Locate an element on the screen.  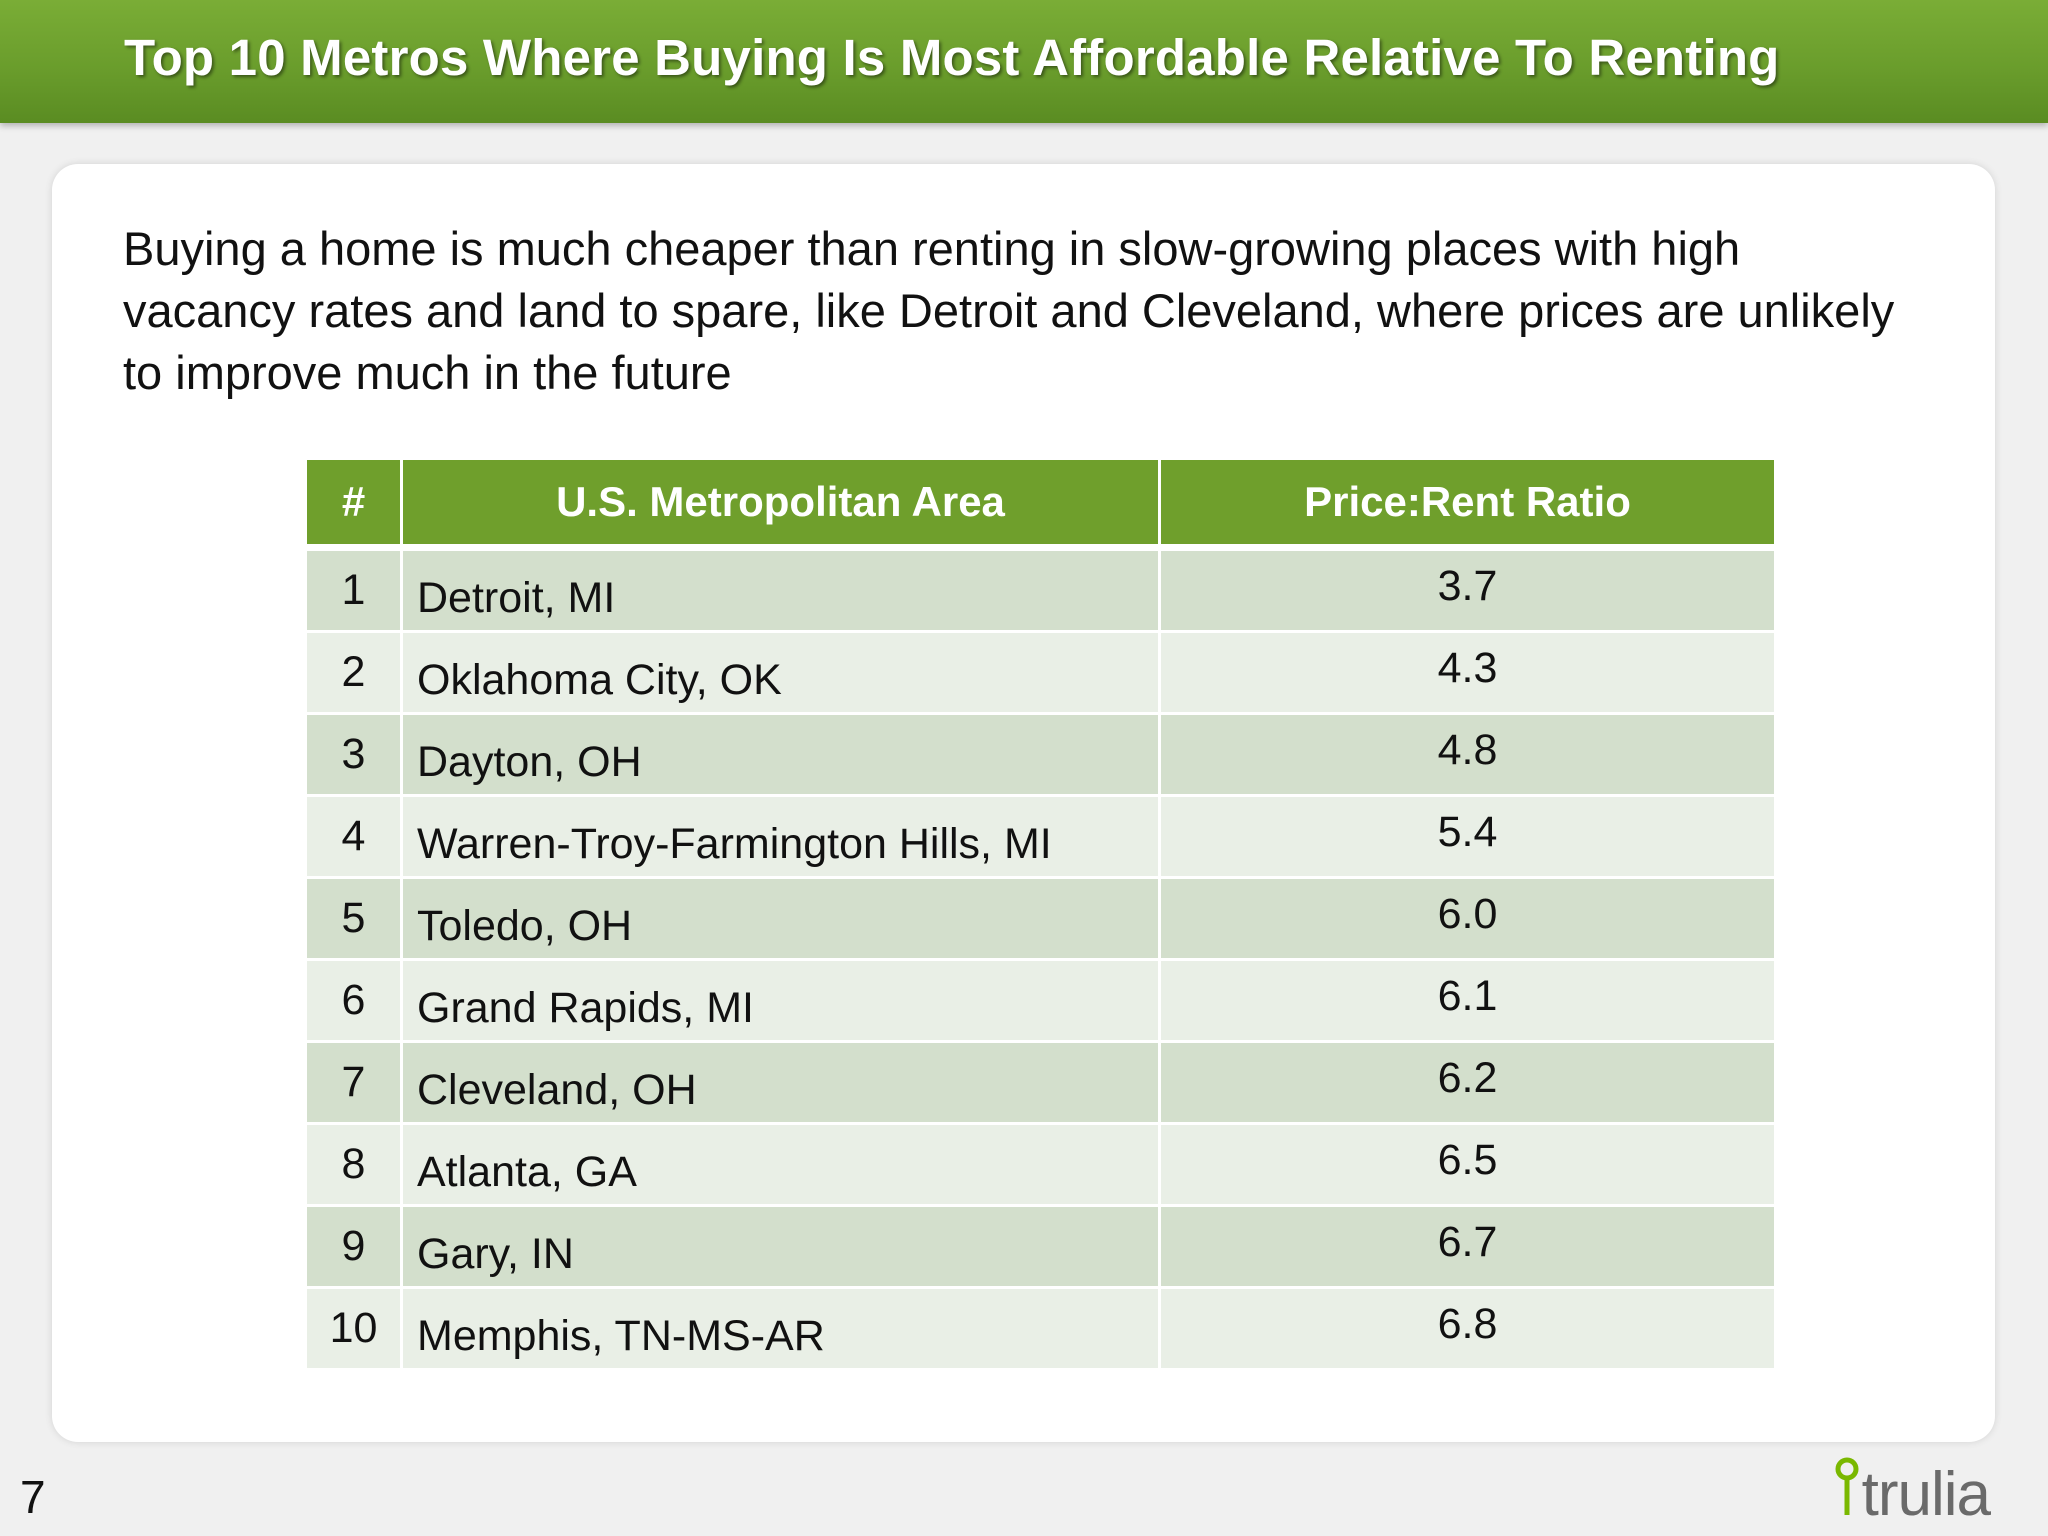
header-metro: U.S. Metropolitan Area is located at coordinates (780, 502).